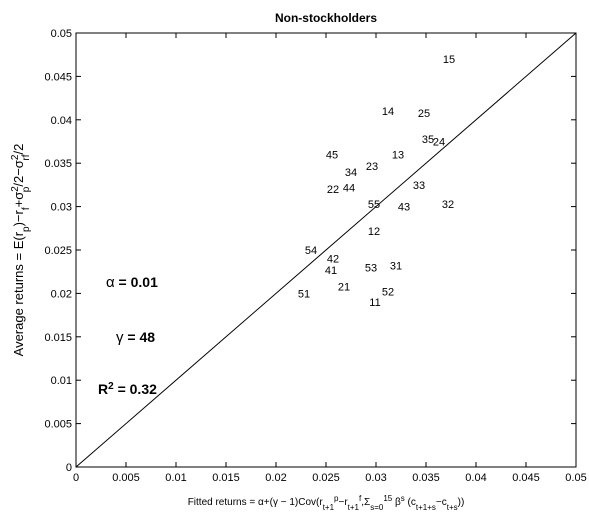  Describe the element at coordinates (304, 294) in the screenshot. I see `point-label-51: 51` at that location.